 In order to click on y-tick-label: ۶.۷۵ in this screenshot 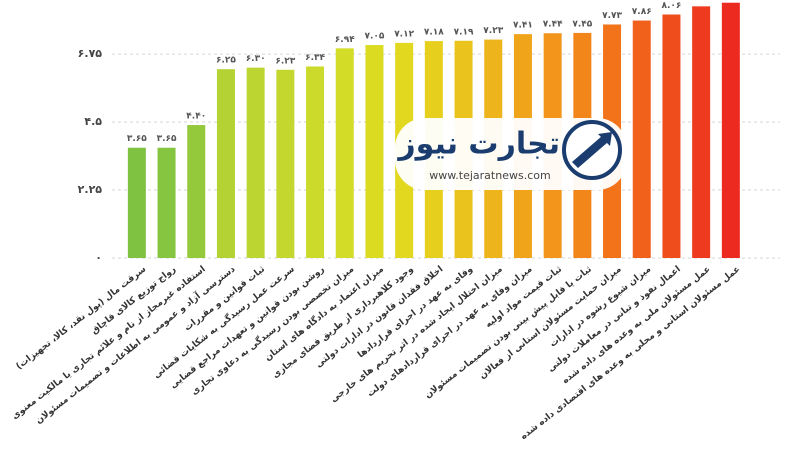, I will do `click(90, 53)`.